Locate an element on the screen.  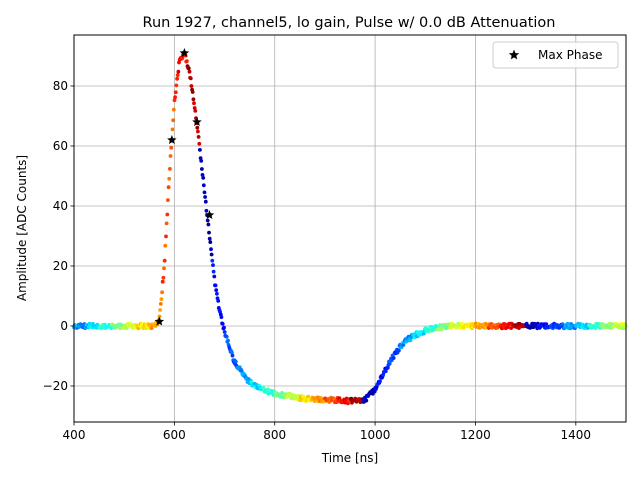
y-tick-label: 40 is located at coordinates (60, 206).